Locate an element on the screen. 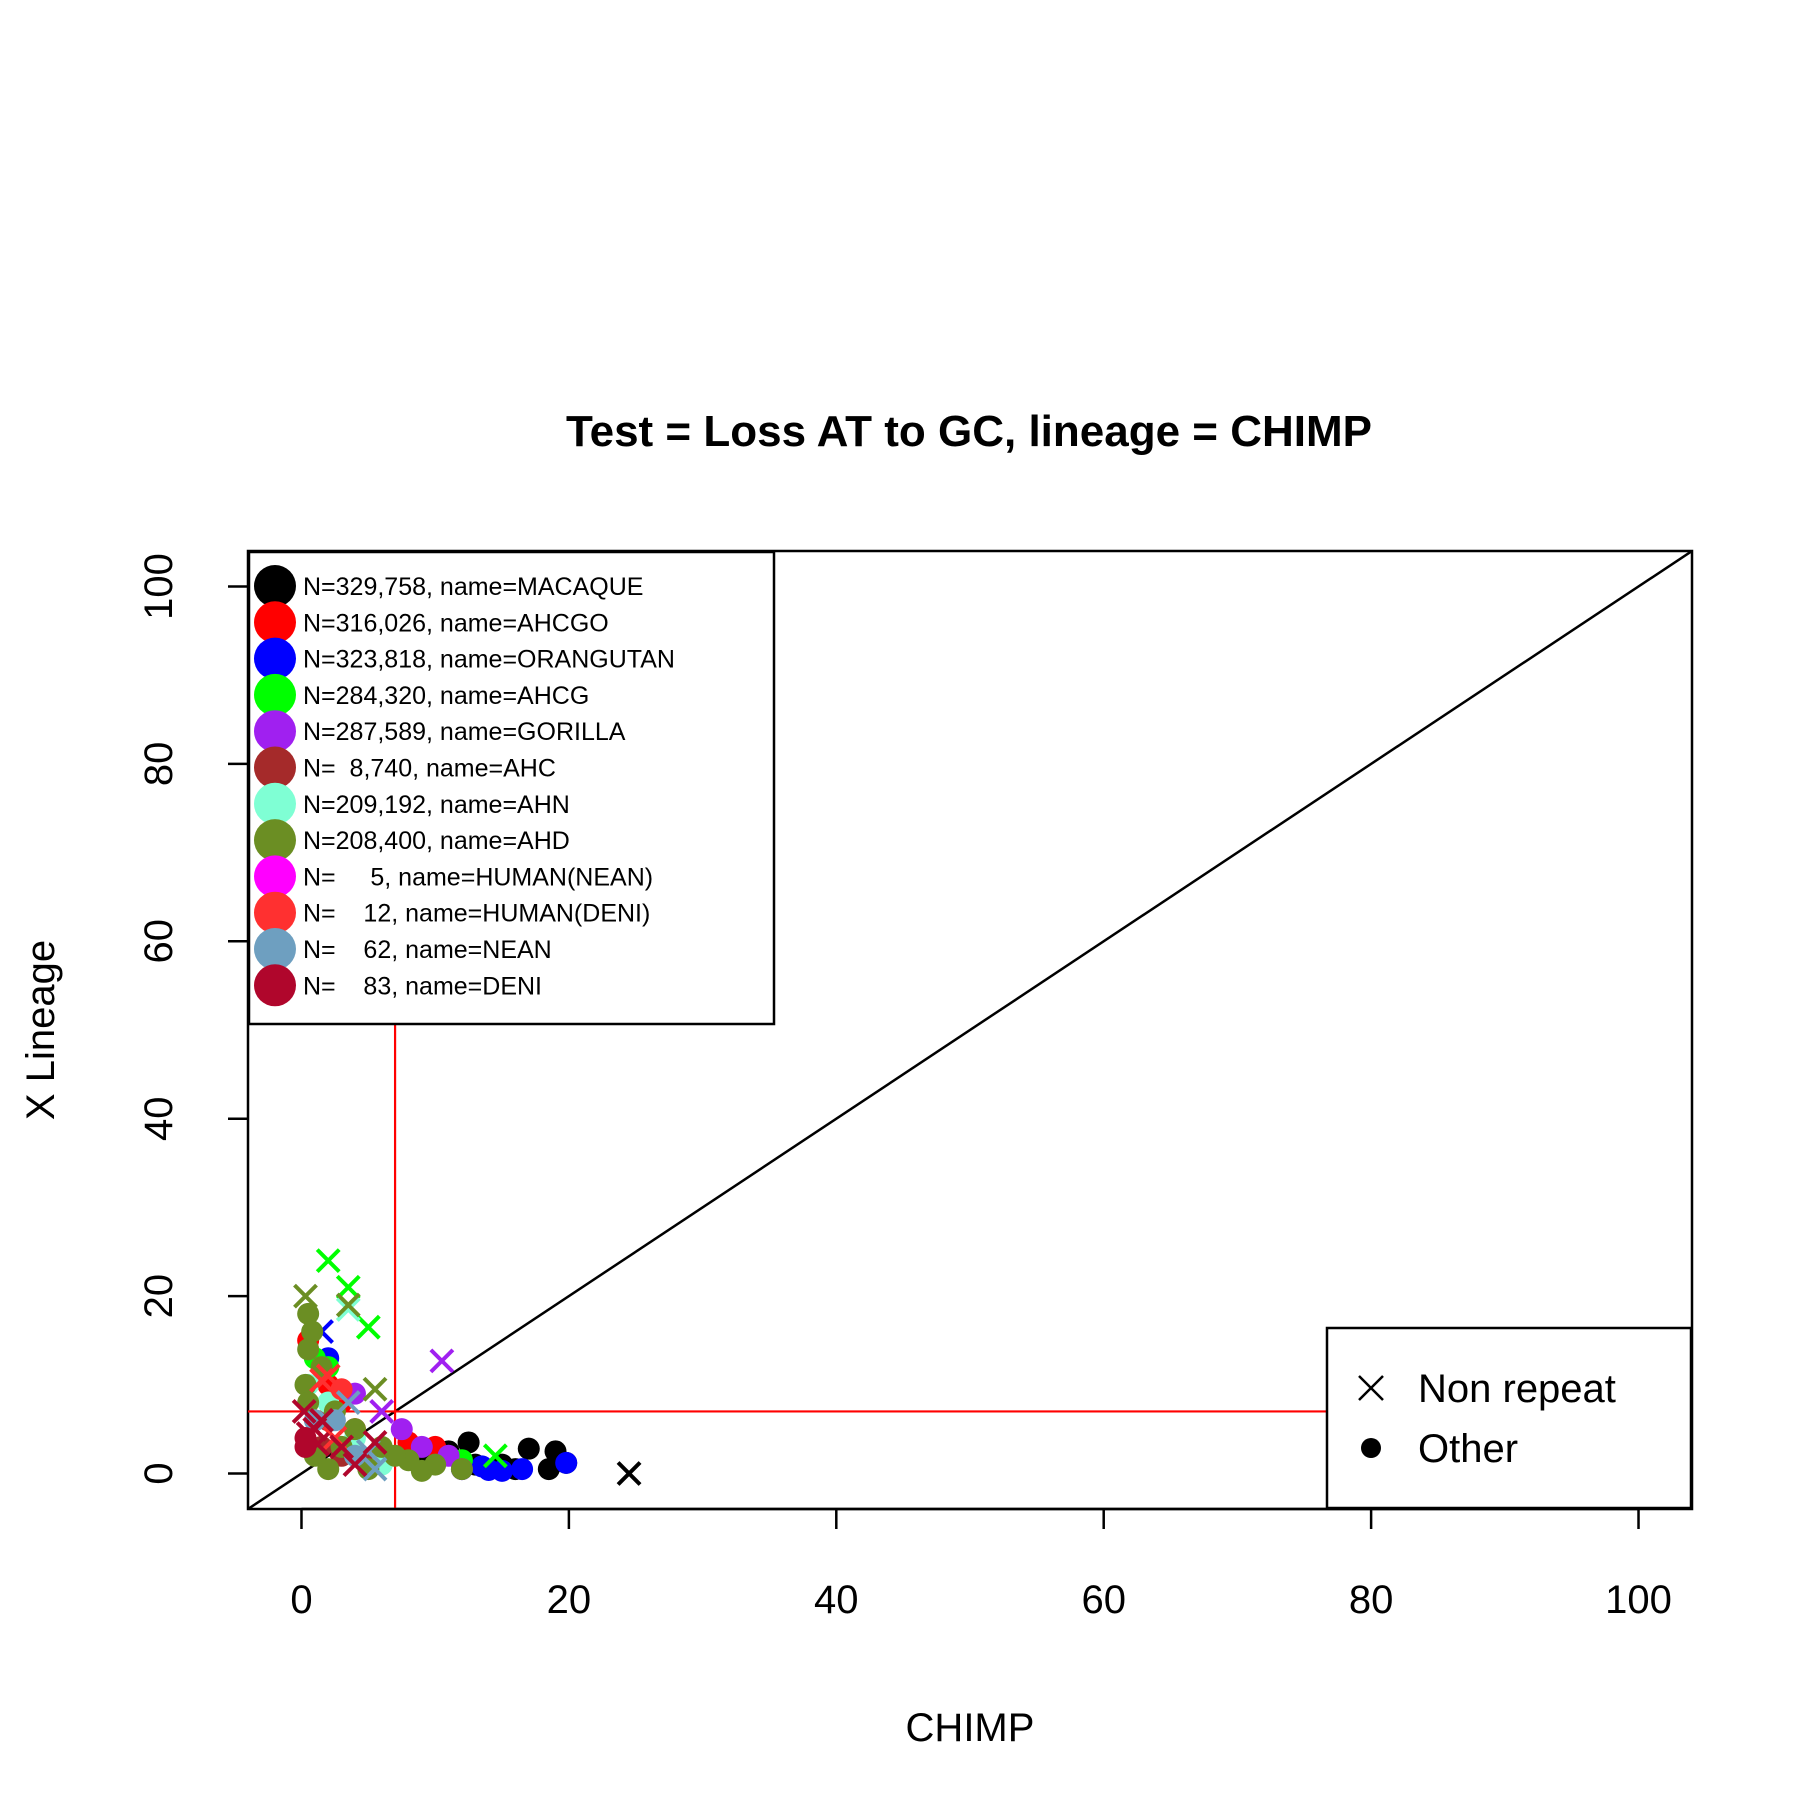 The image size is (1800, 1800). x-tick-label: 40 is located at coordinates (836, 1600).